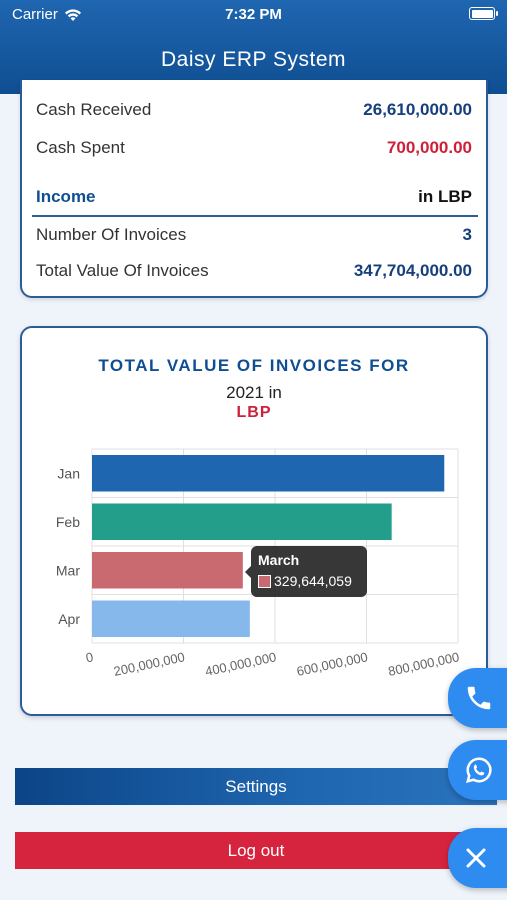 Image resolution: width=507 pixels, height=900 pixels. I want to click on cash-received-label: Cash Received, so click(94, 109).